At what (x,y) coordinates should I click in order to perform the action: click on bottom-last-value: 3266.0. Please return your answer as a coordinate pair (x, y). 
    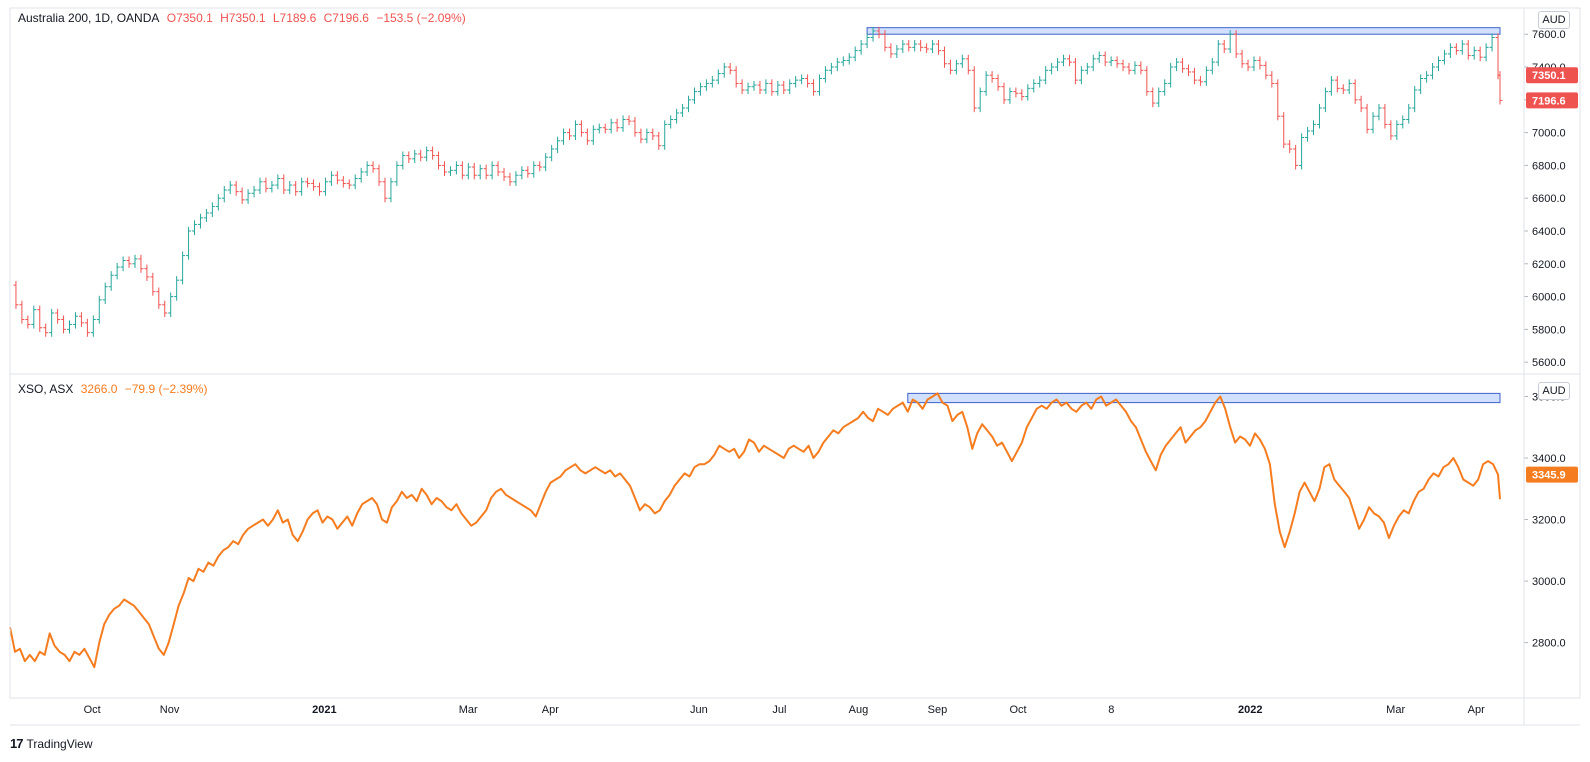
    Looking at the image, I should click on (99, 389).